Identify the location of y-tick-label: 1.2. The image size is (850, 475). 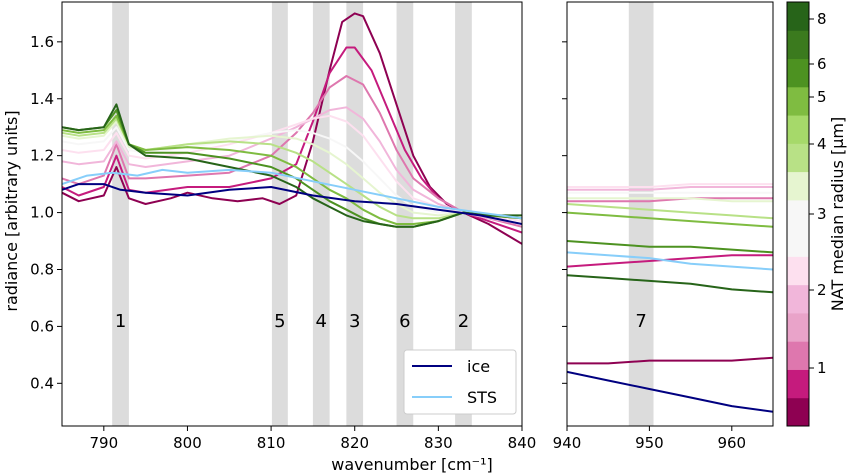
(42, 156).